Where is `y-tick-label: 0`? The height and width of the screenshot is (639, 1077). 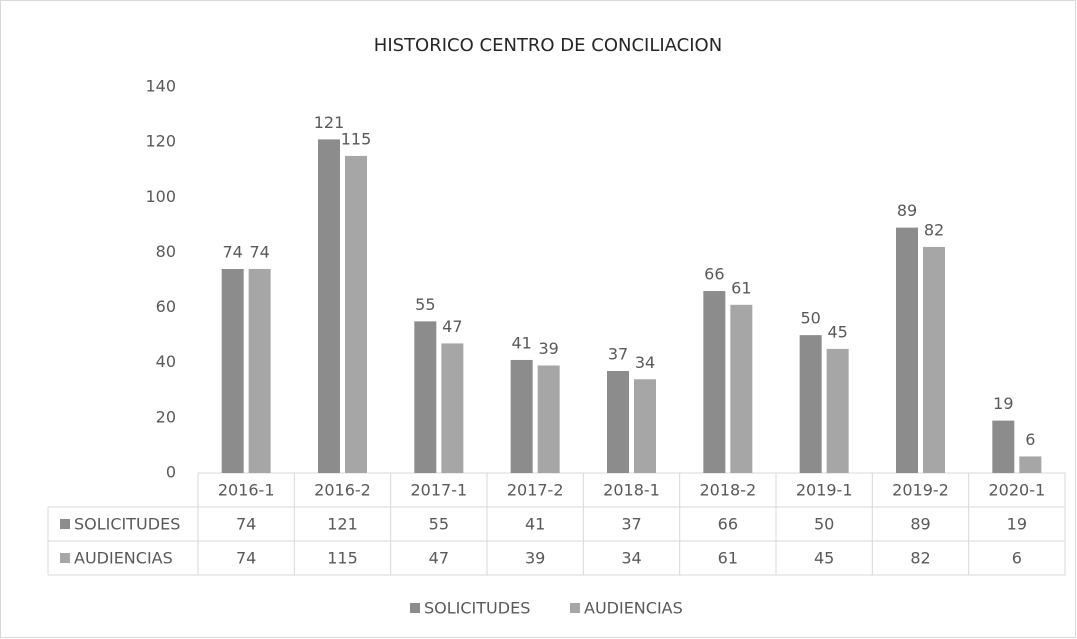 y-tick-label: 0 is located at coordinates (171, 472).